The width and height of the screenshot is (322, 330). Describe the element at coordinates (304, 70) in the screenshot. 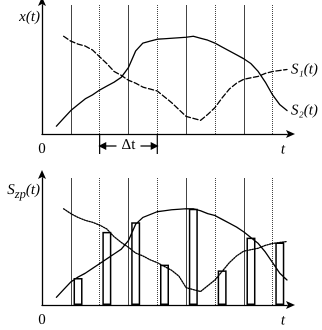

I see `series-label: S₁(t)` at that location.